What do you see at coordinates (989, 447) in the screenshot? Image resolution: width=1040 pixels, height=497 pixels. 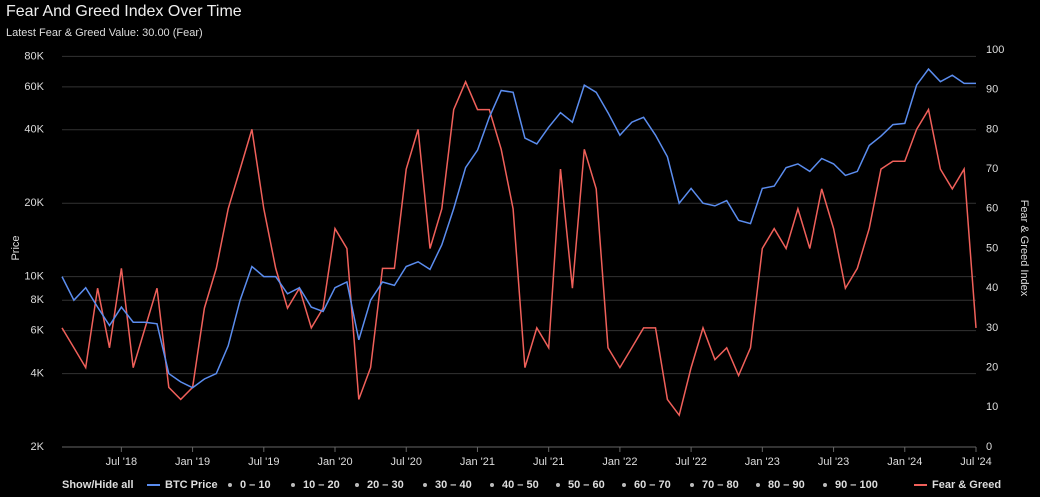 I see `y2-tick-label: 0` at bounding box center [989, 447].